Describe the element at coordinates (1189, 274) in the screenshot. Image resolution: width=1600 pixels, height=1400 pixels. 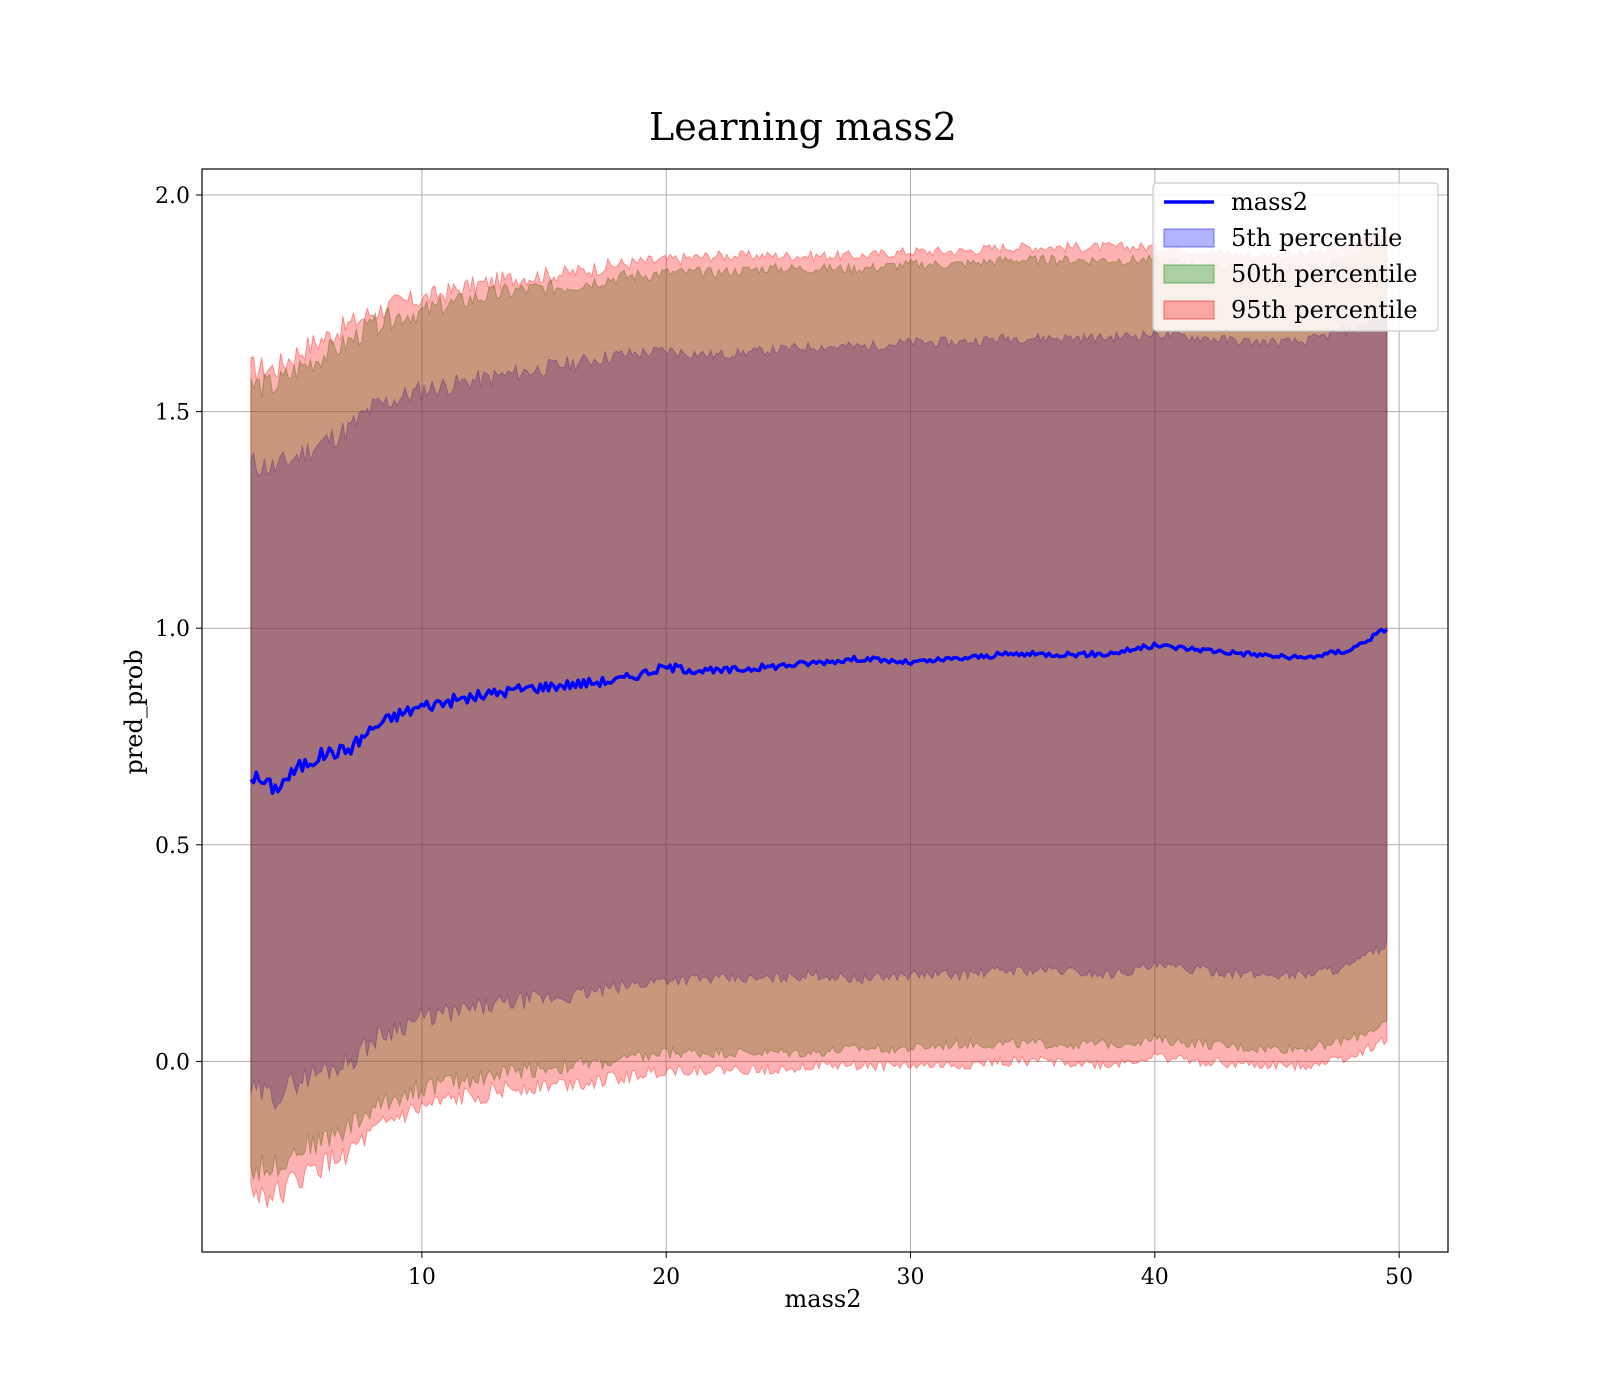
I see `legend-swatch-50th` at that location.